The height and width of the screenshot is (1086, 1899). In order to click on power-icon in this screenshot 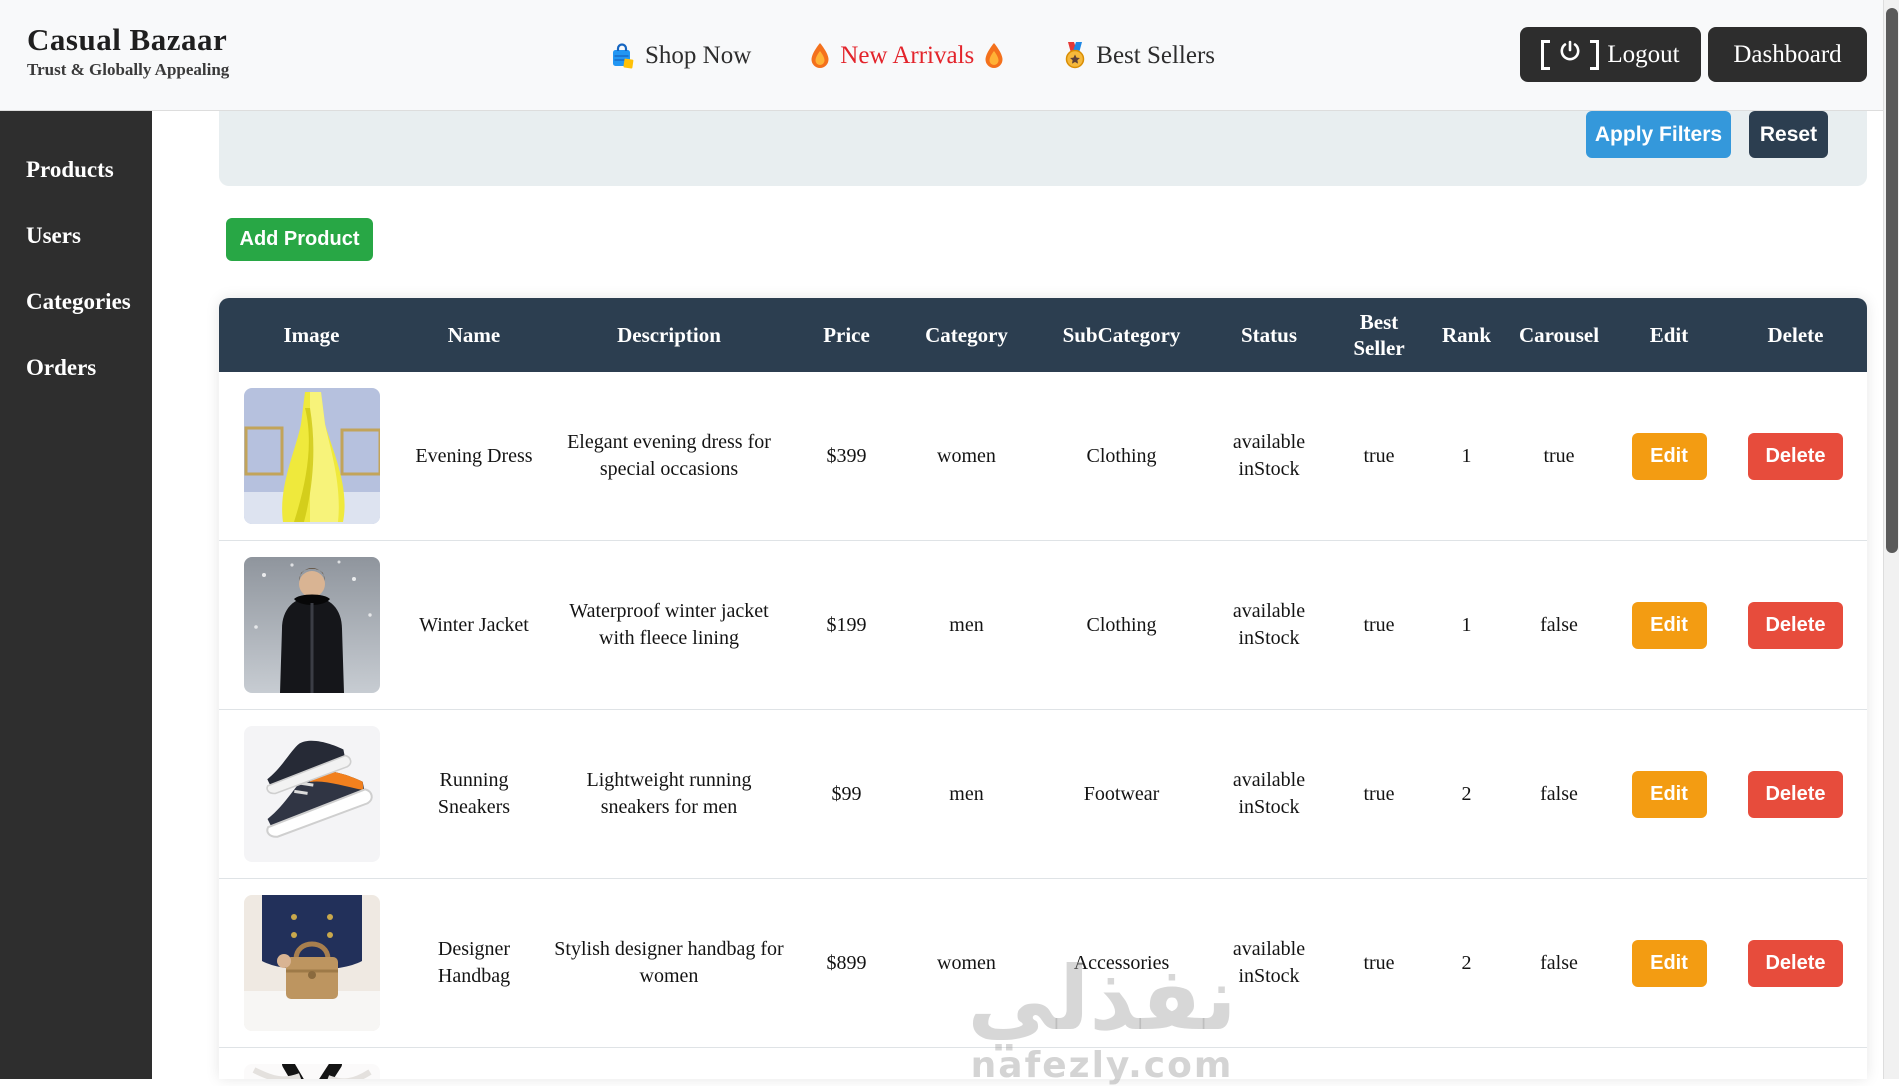, I will do `click(1570, 54)`.